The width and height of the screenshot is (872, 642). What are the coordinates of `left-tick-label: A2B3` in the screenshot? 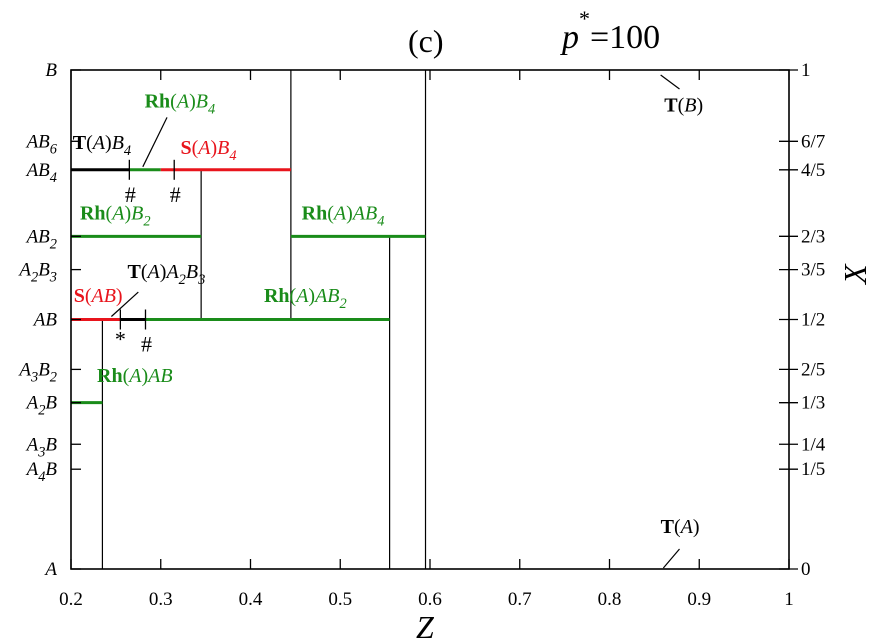 It's located at (37, 273).